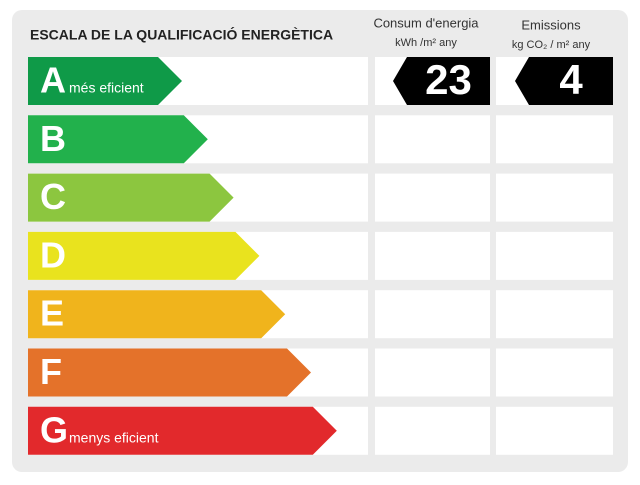 The image size is (640, 485). Describe the element at coordinates (426, 43) in the screenshot. I see `consumption-unit: kWh /m² any` at that location.